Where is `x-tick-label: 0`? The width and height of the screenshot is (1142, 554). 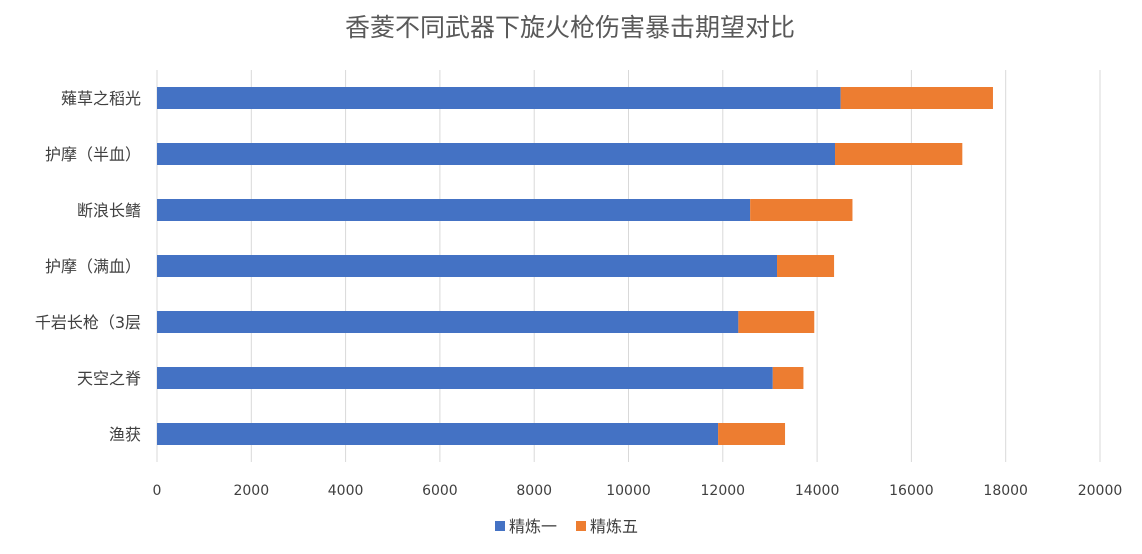 x-tick-label: 0 is located at coordinates (157, 491).